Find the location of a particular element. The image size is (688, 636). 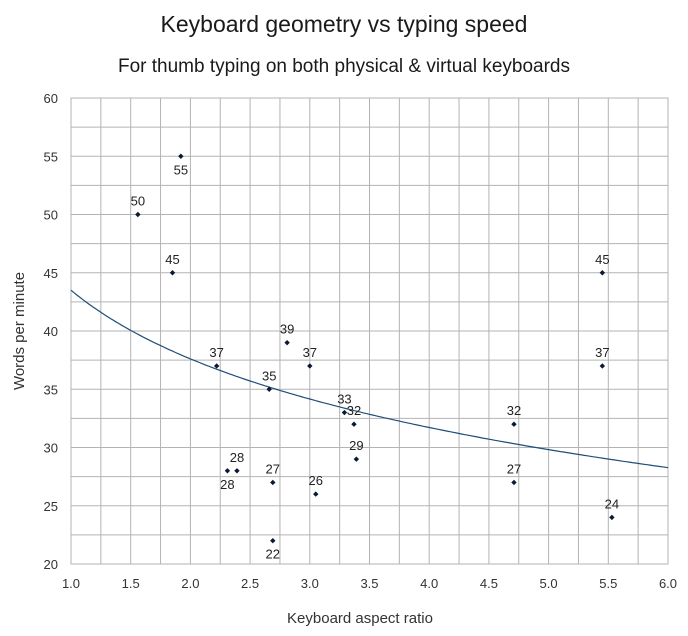

data-label: 26 is located at coordinates (316, 480).